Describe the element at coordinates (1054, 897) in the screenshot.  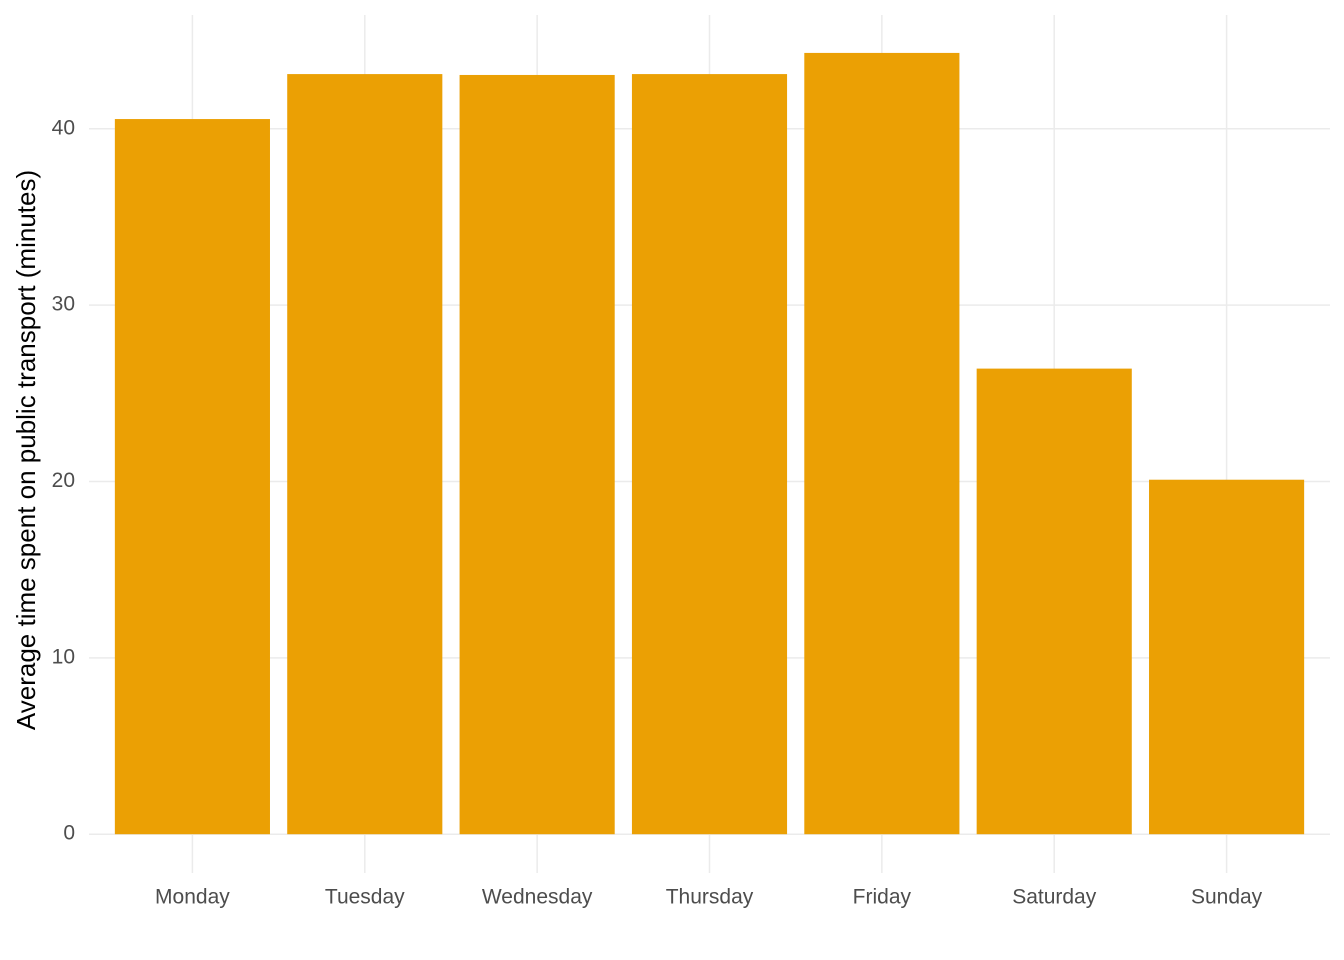
I see `x-tick-label: Saturday` at that location.